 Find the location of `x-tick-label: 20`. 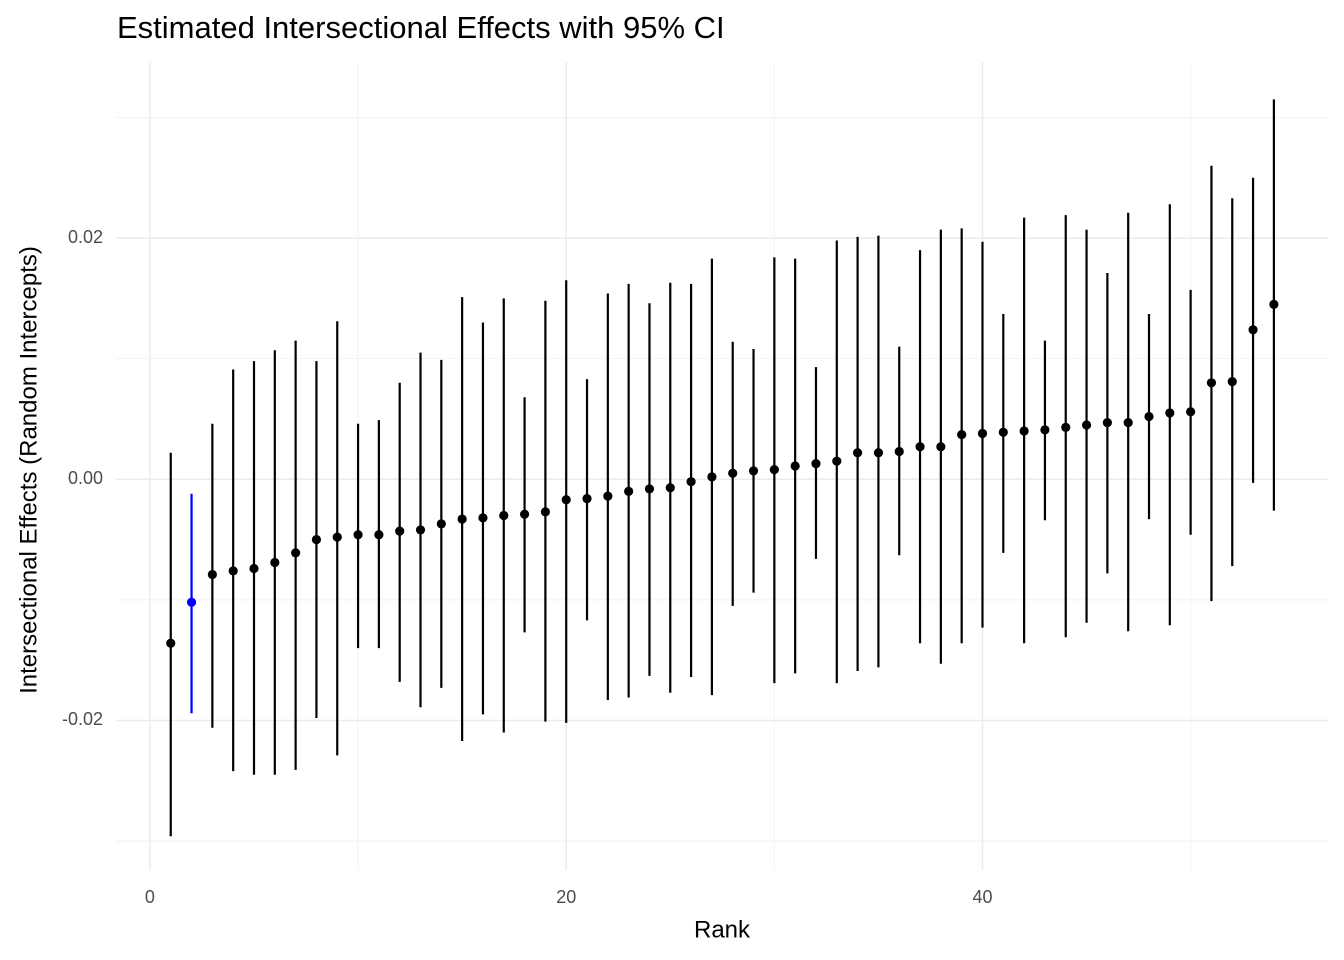

x-tick-label: 20 is located at coordinates (566, 897).